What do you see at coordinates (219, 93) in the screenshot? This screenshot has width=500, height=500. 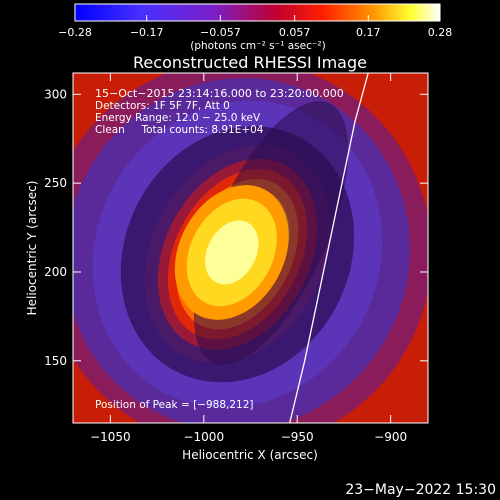 I see `annotation-time-range: 15−Oct−2015 23:14:16.000 to 23:20:00.000` at bounding box center [219, 93].